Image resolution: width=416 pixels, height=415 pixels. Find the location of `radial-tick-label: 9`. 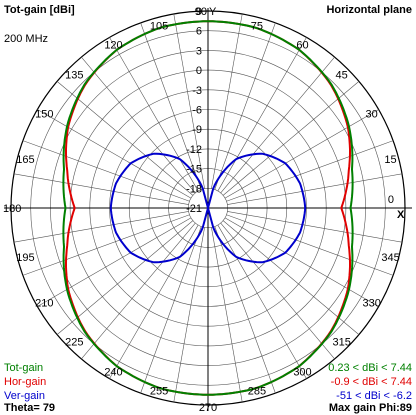

radial-tick-label: 9 is located at coordinates (199, 12).